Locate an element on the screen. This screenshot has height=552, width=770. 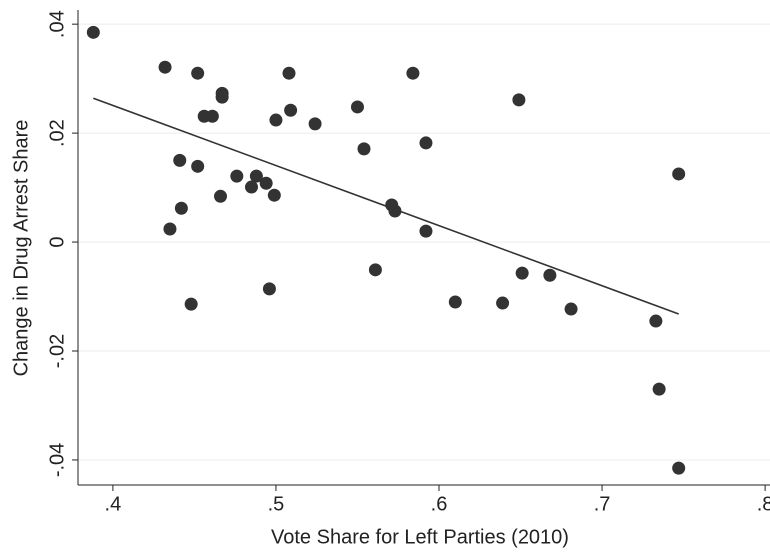
y-tick-label: .04 is located at coordinates (57, 24).